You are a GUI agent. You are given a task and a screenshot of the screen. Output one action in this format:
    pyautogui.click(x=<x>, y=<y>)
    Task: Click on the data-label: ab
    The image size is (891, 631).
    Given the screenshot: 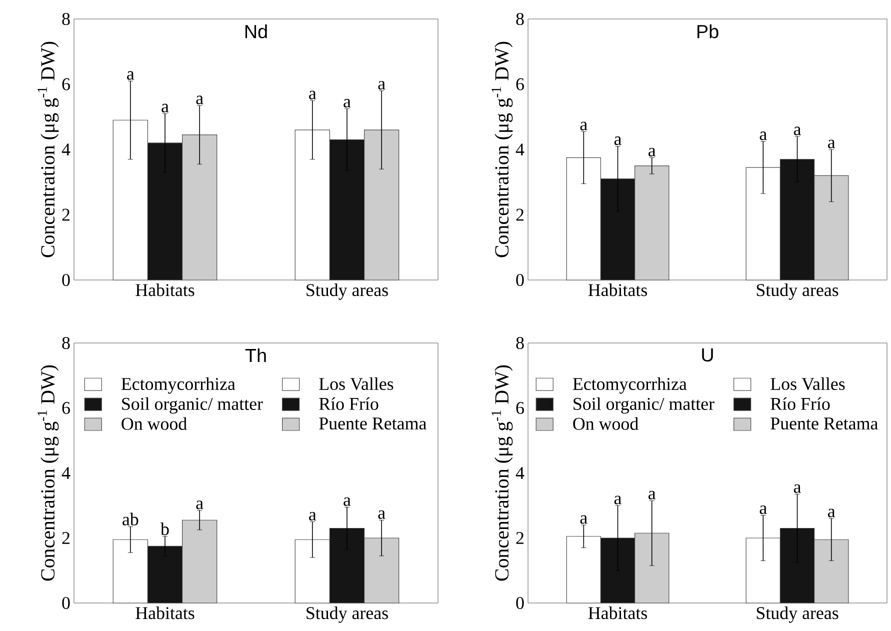 What is the action you would take?
    pyautogui.click(x=130, y=519)
    